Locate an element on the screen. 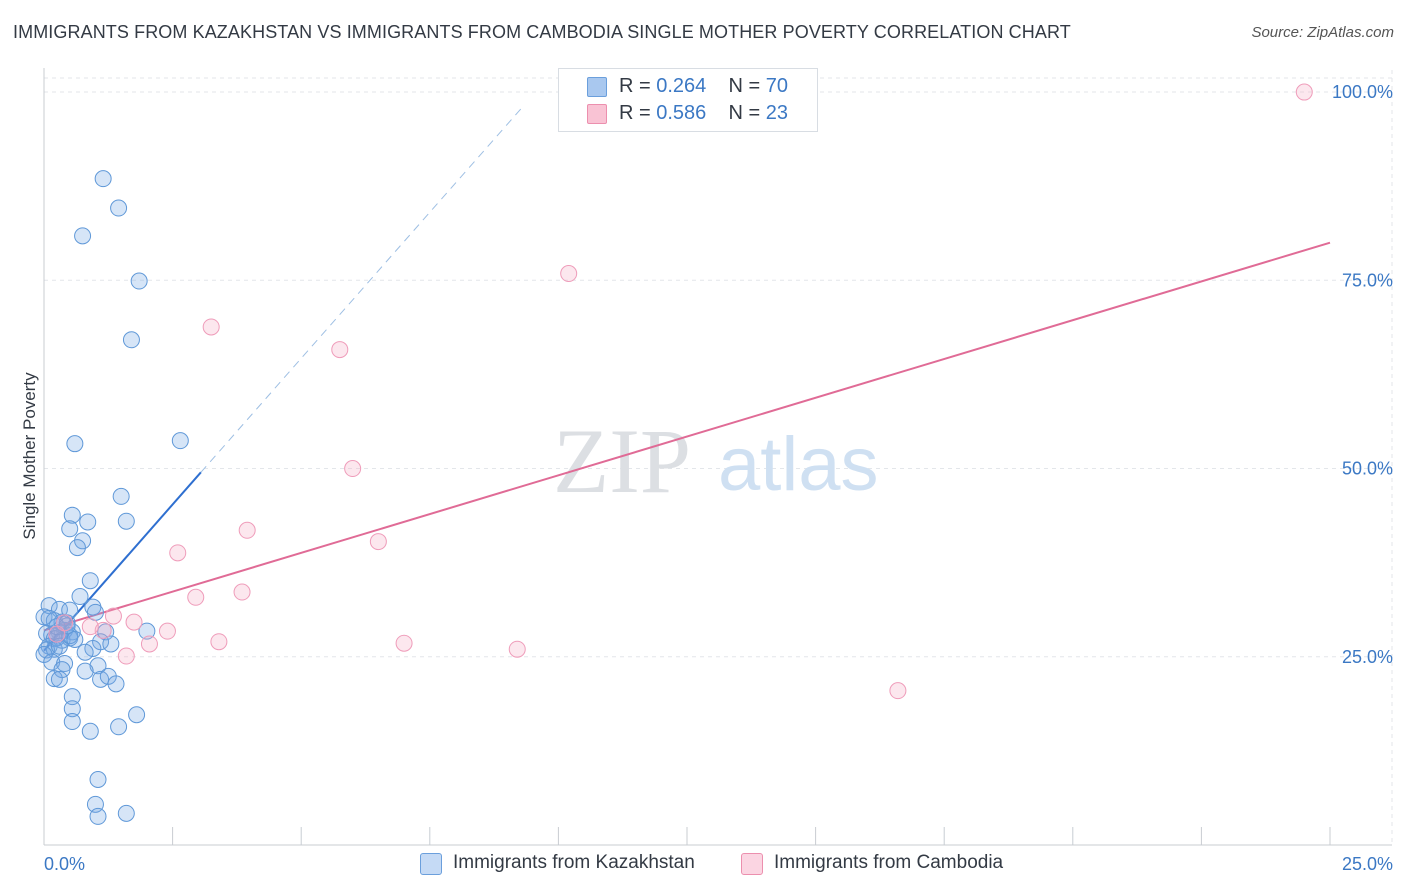 The width and height of the screenshot is (1406, 892). legend-row-cambodia: R = 0.586 N = 23 is located at coordinates (688, 113).